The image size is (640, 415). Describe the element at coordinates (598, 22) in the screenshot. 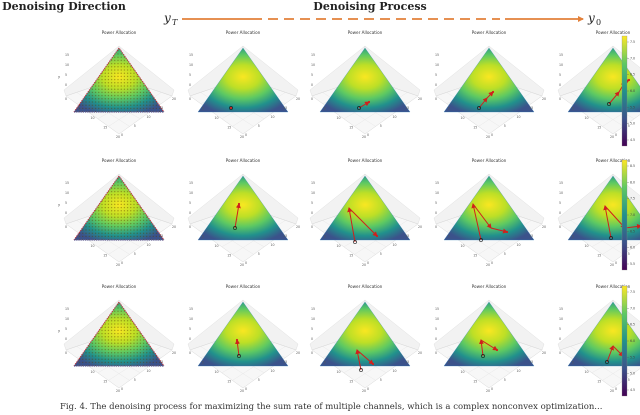

I see `label-y-0-sub: 0` at that location.